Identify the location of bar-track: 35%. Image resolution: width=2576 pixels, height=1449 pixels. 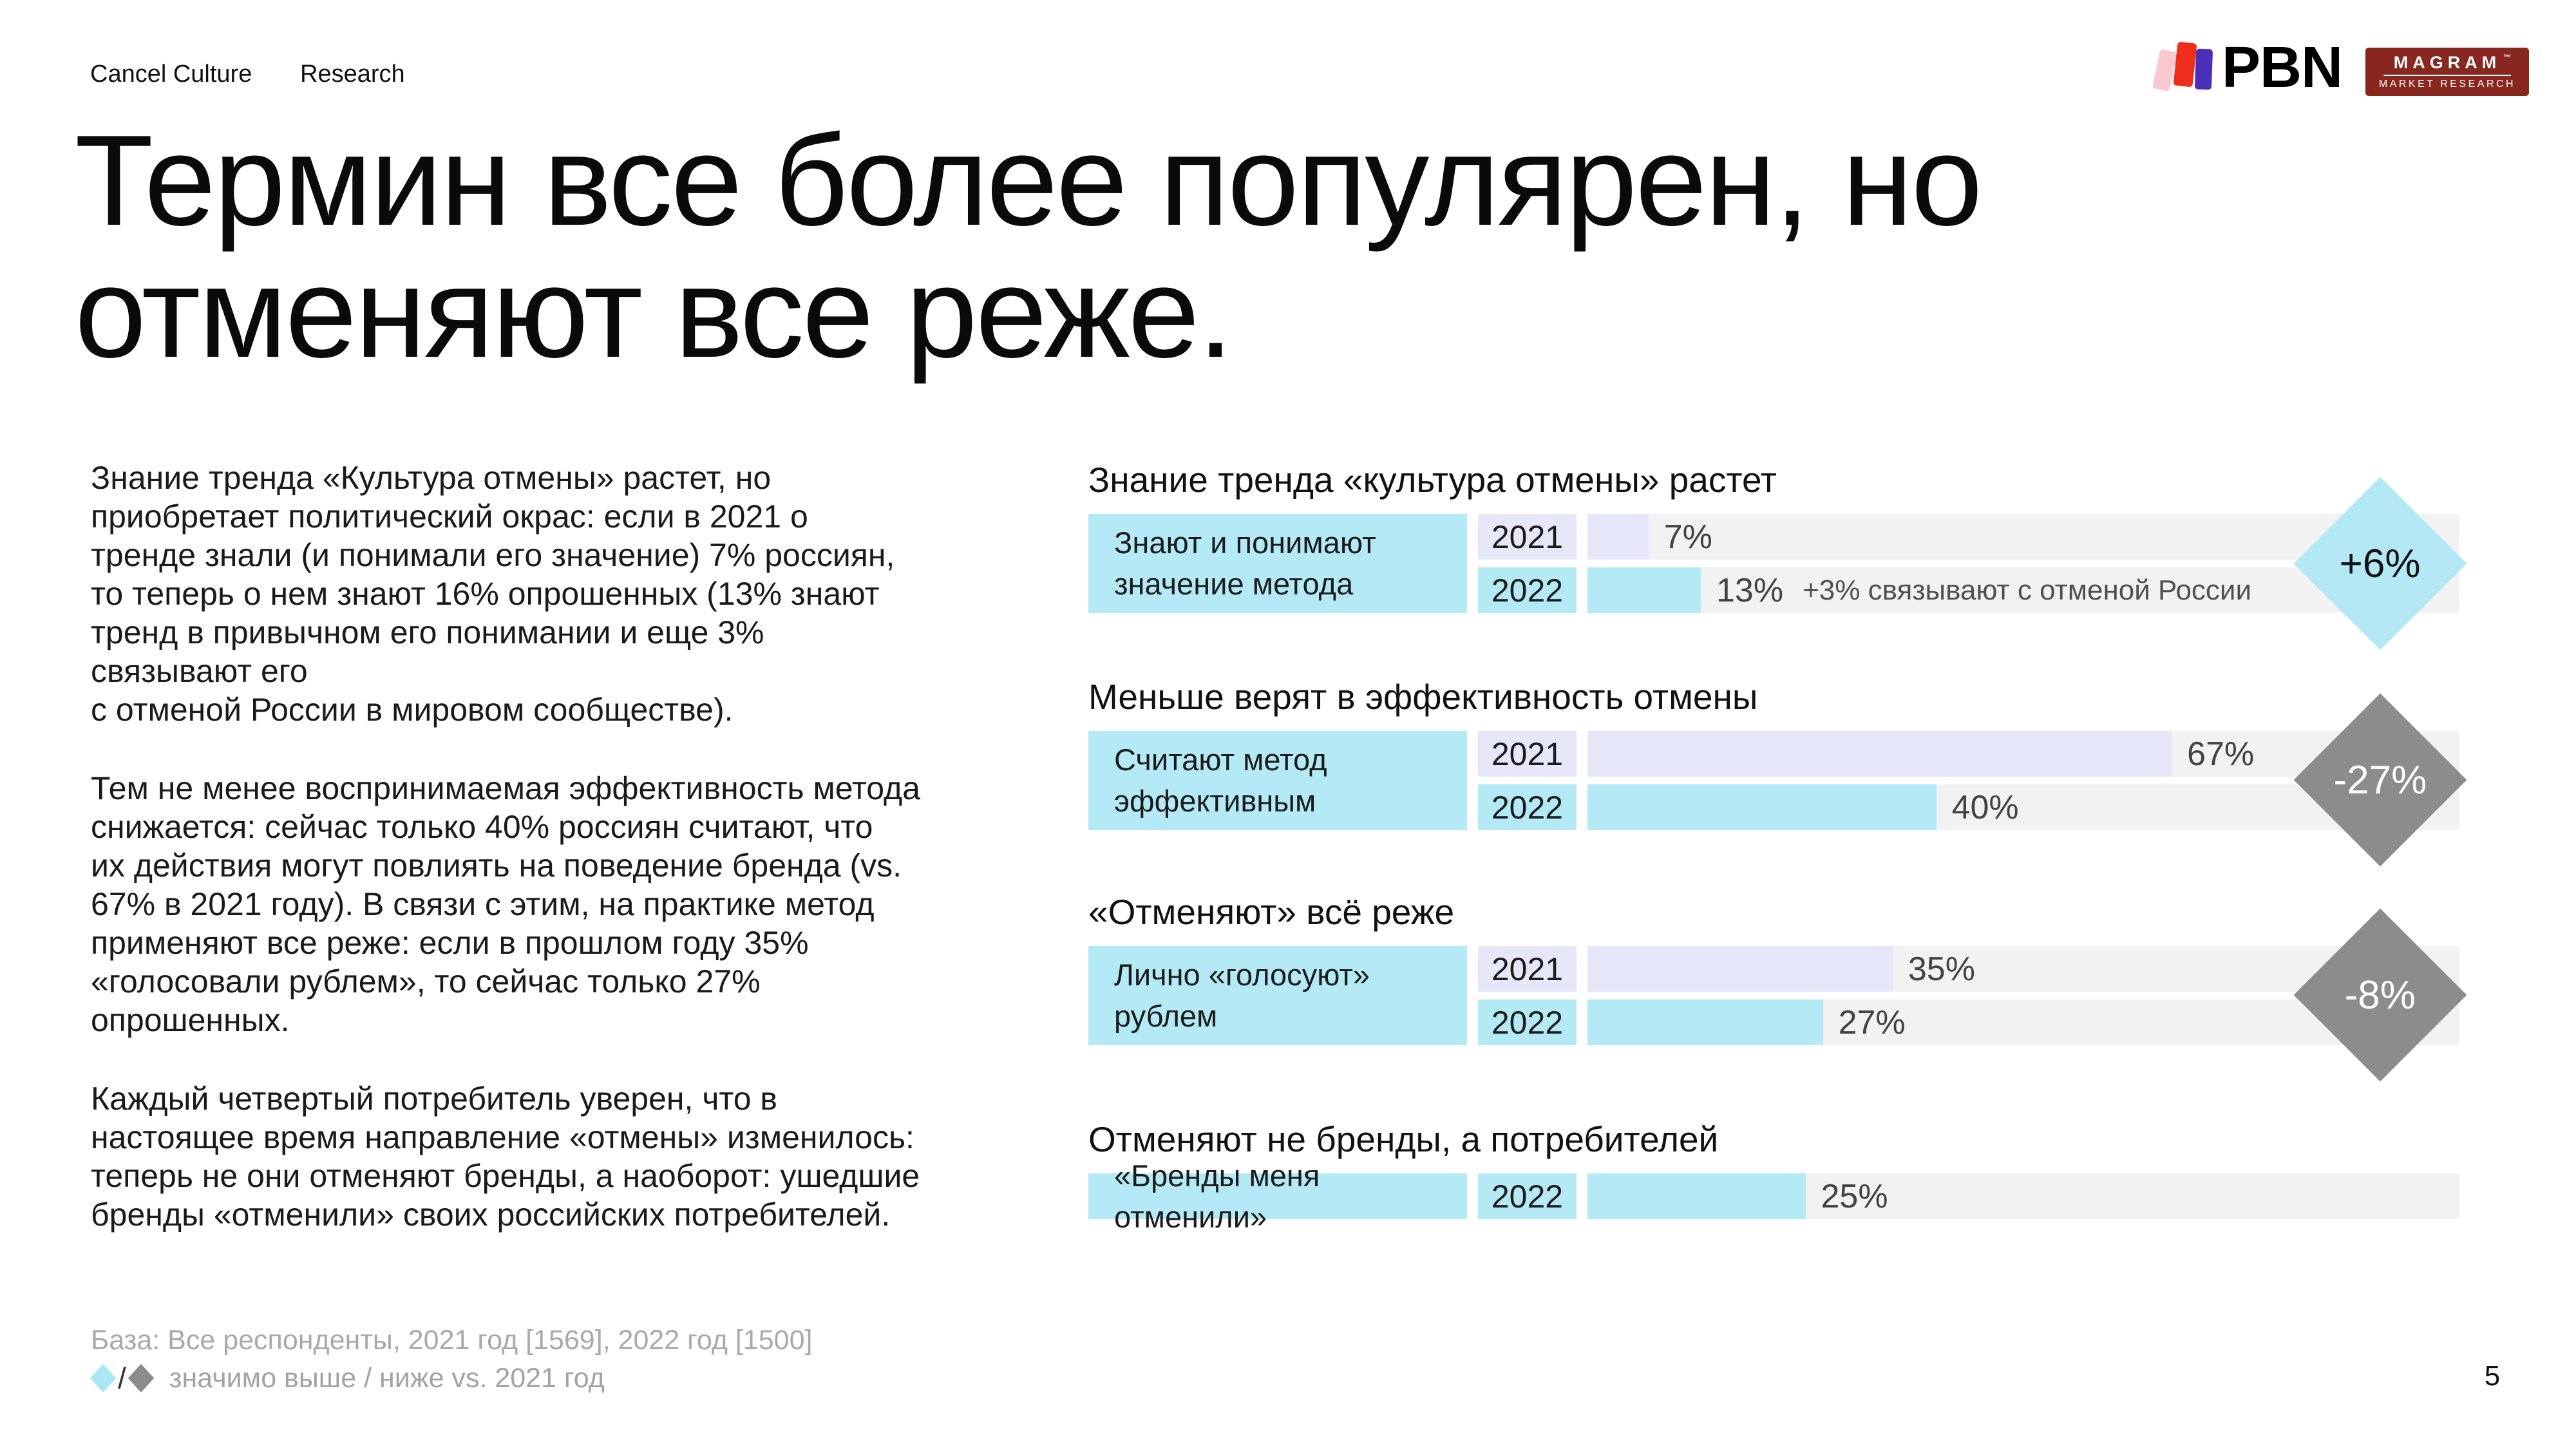
(2023, 969).